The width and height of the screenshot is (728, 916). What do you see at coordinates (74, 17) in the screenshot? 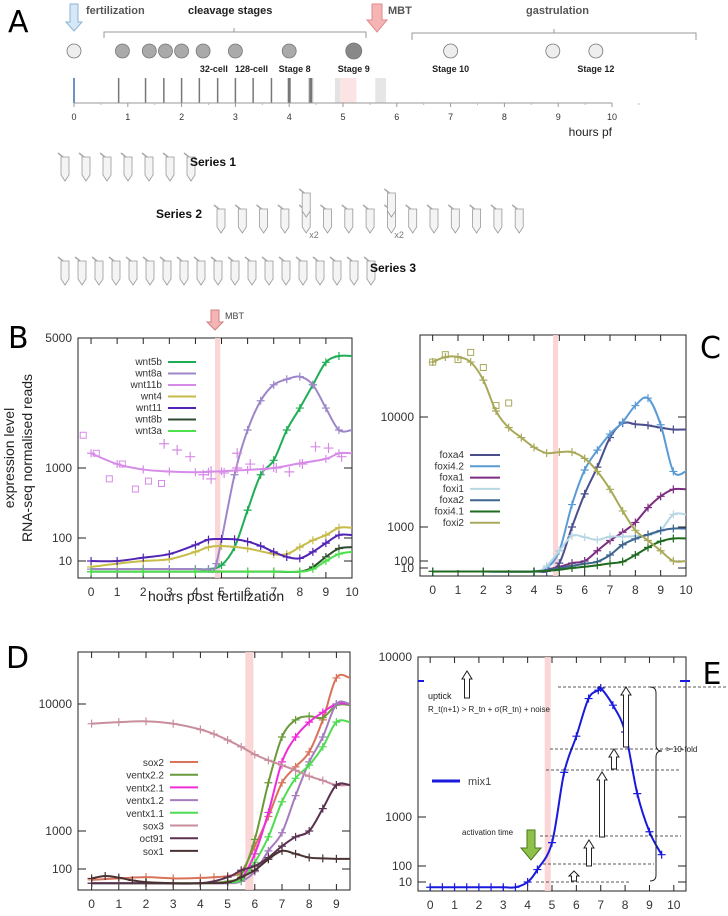
I see `fertilization-arrow-icon` at bounding box center [74, 17].